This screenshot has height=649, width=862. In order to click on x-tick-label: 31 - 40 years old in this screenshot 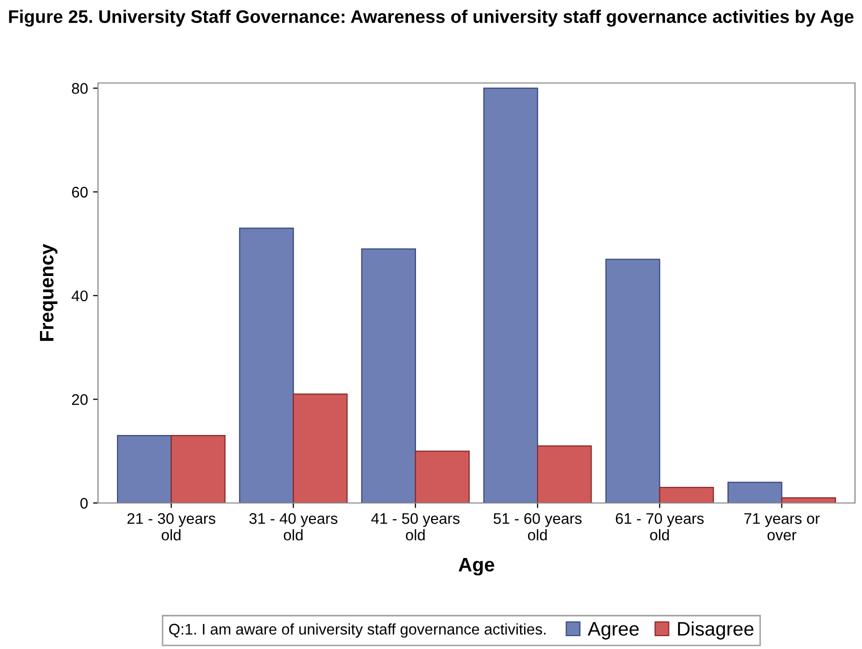, I will do `click(293, 526)`.